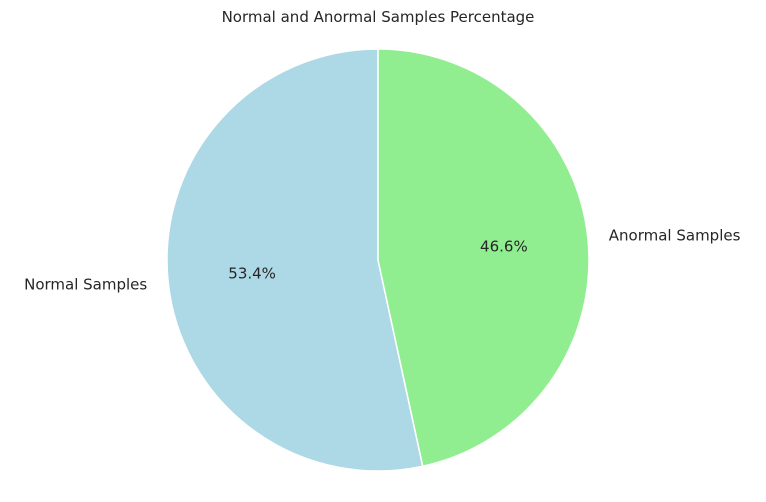  What do you see at coordinates (504, 247) in the screenshot?
I see `slice-percent-label: 46.6%` at bounding box center [504, 247].